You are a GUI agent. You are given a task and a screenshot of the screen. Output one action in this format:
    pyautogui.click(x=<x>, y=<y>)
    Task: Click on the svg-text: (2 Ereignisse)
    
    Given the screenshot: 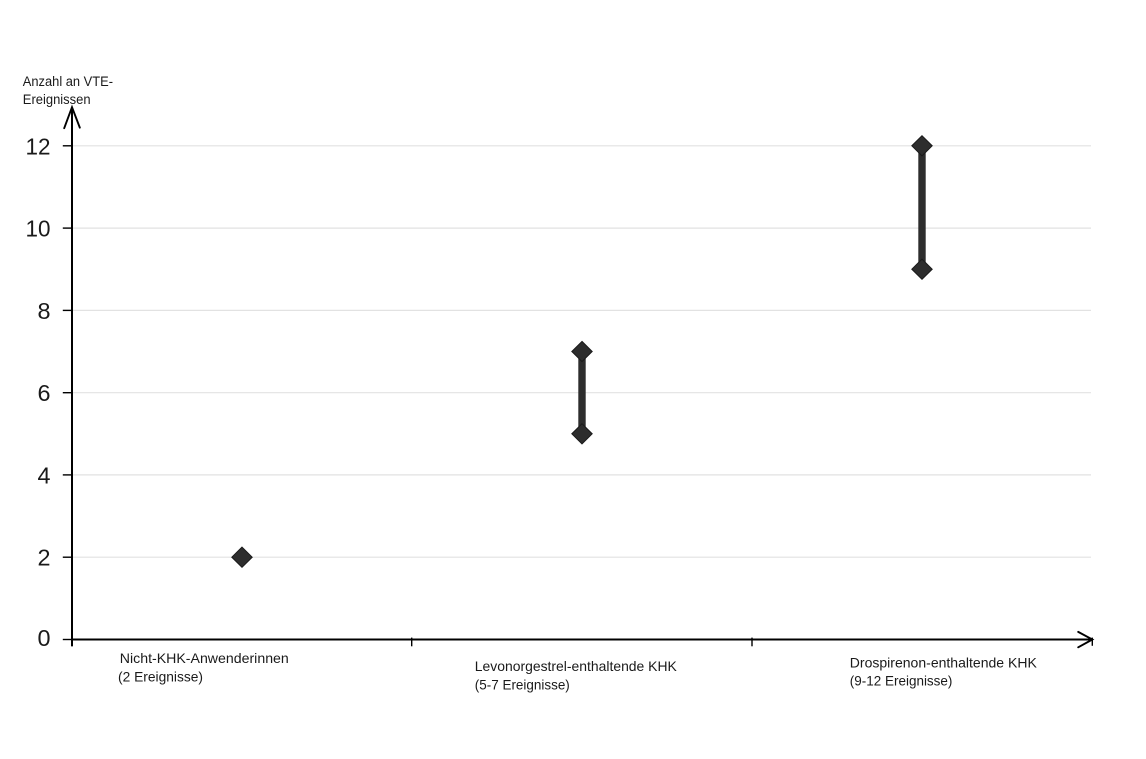 What is the action you would take?
    pyautogui.click(x=160, y=676)
    